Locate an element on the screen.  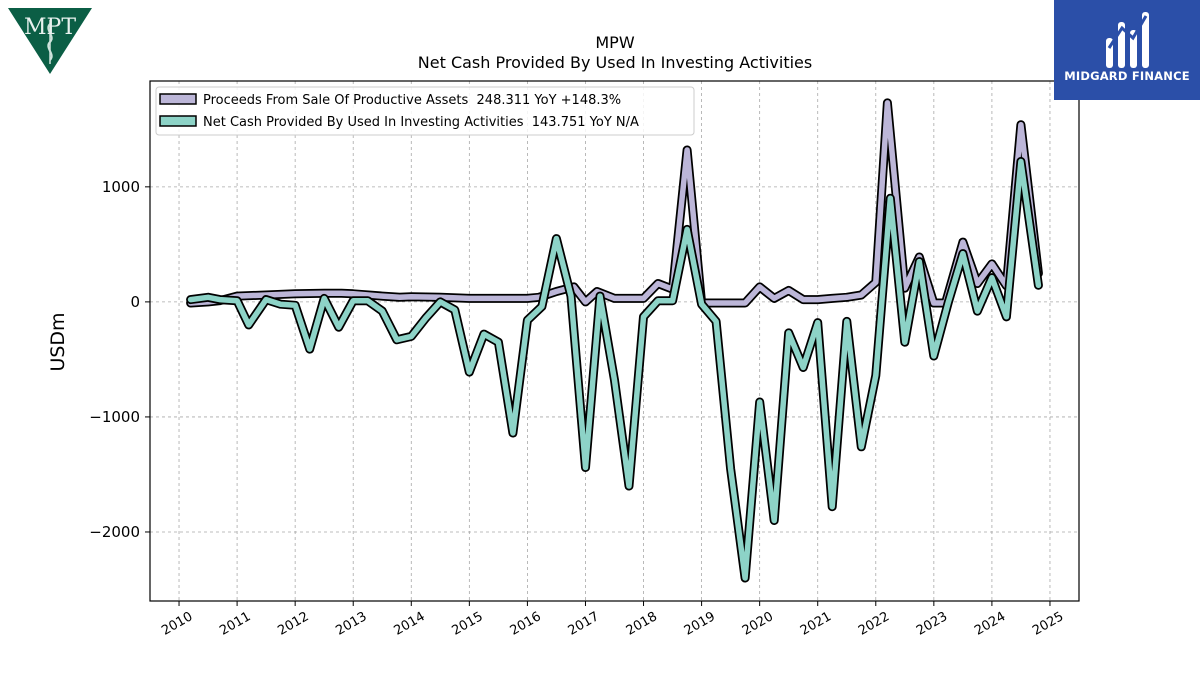
x-tick-label: 2018 is located at coordinates (642, 624).